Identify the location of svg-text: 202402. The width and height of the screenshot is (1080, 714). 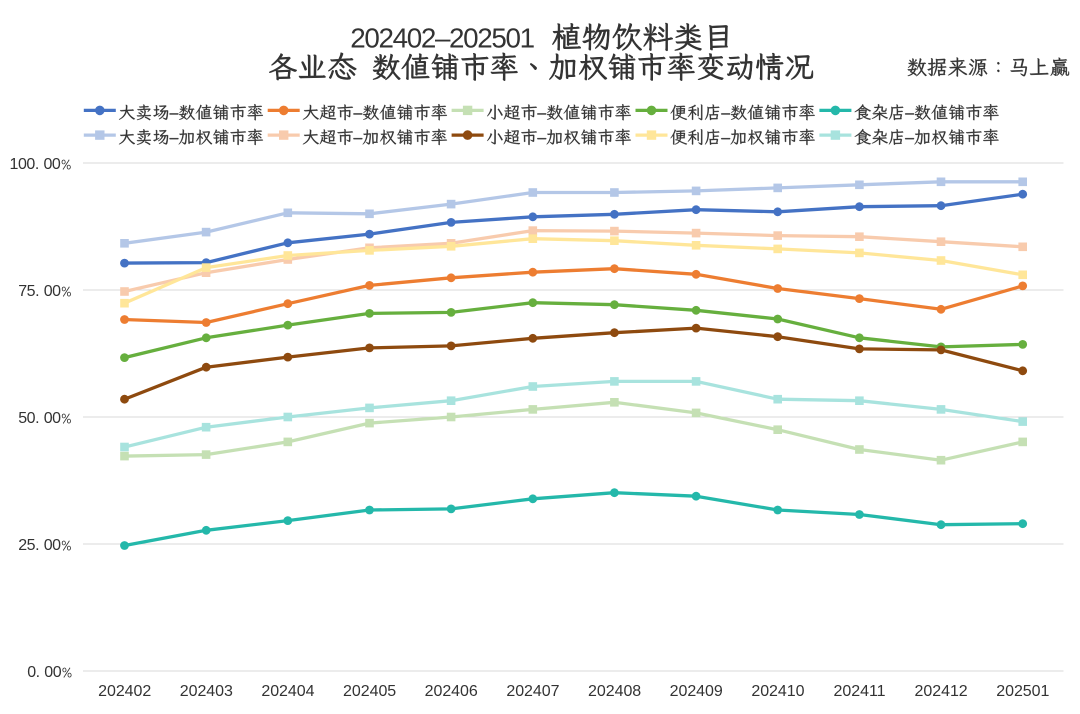
(124, 691).